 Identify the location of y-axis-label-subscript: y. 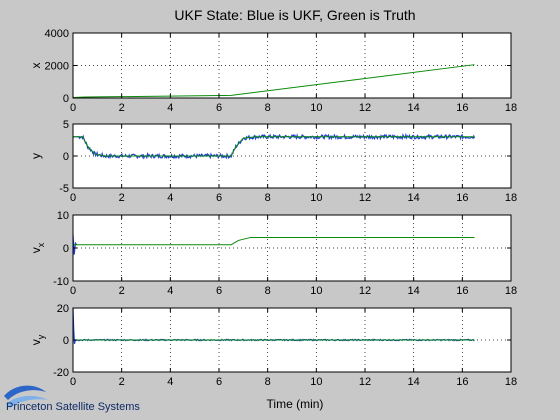
(41, 336).